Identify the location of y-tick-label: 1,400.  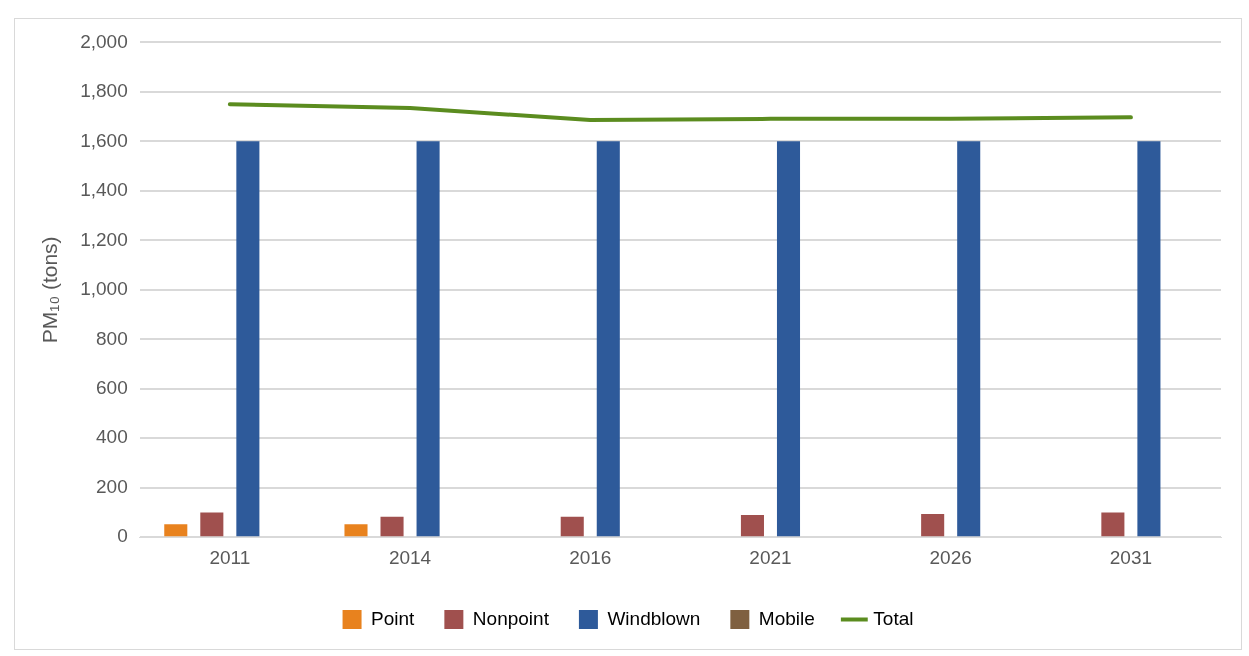
(104, 190).